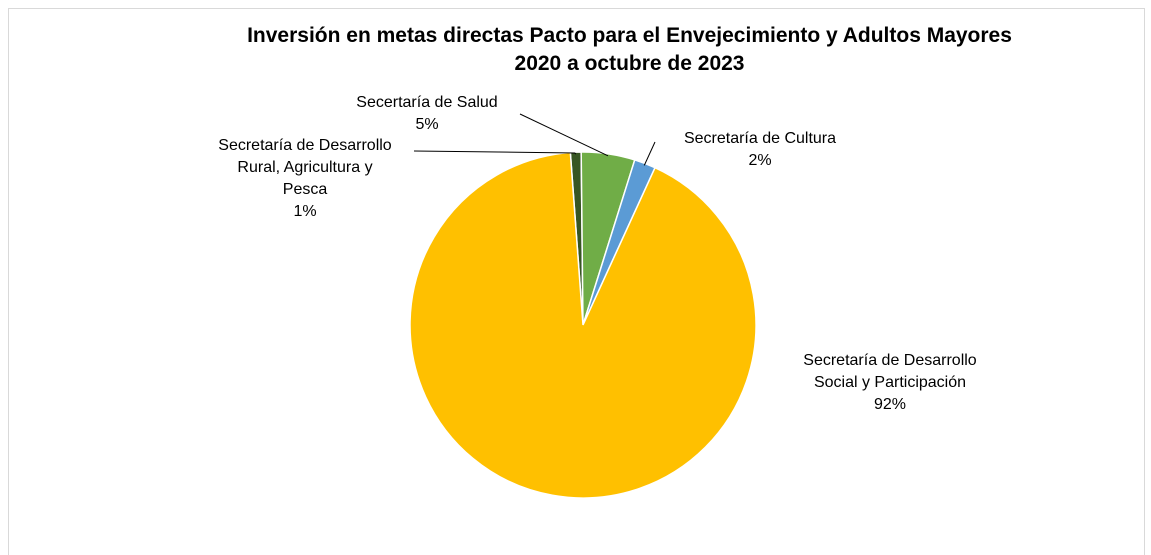  What do you see at coordinates (890, 382) in the screenshot?
I see `slice-category-label-4: Social y Participación` at bounding box center [890, 382].